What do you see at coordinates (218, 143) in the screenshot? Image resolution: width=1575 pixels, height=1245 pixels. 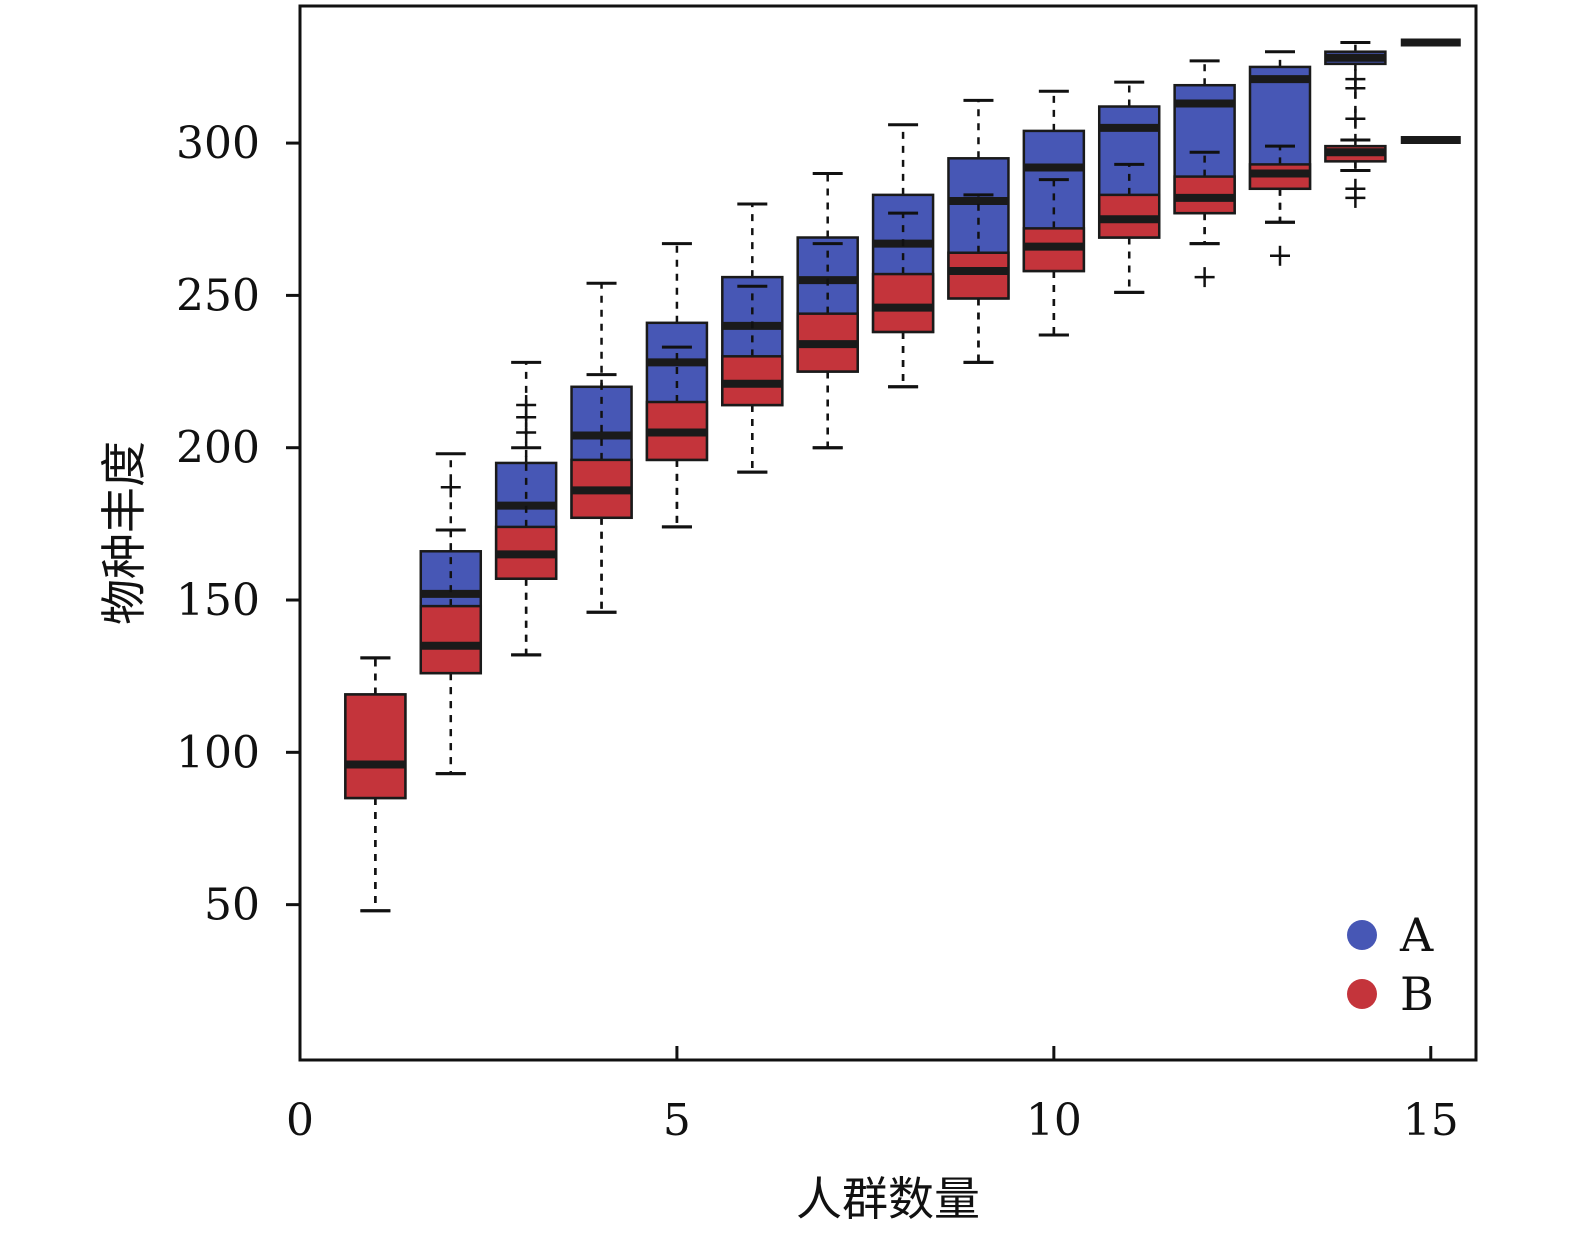 I see `y-tick-label: 300` at bounding box center [218, 143].